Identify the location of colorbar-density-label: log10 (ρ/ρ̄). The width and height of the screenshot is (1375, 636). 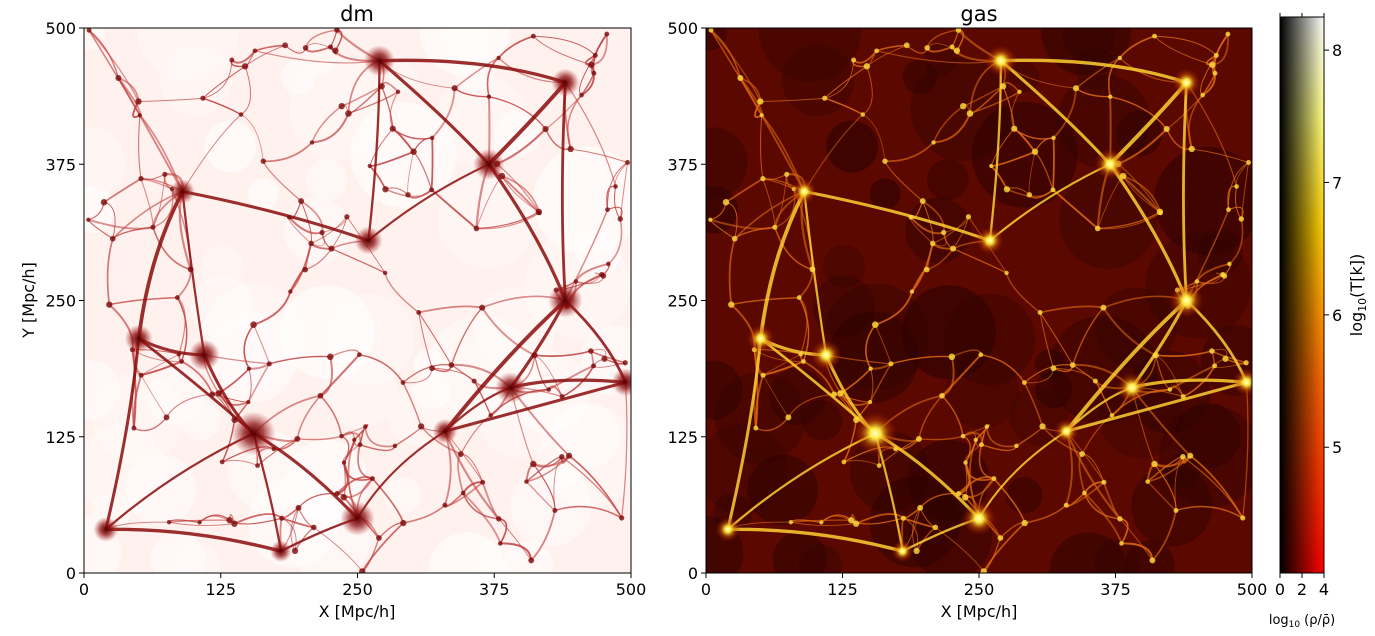
(1302, 621).